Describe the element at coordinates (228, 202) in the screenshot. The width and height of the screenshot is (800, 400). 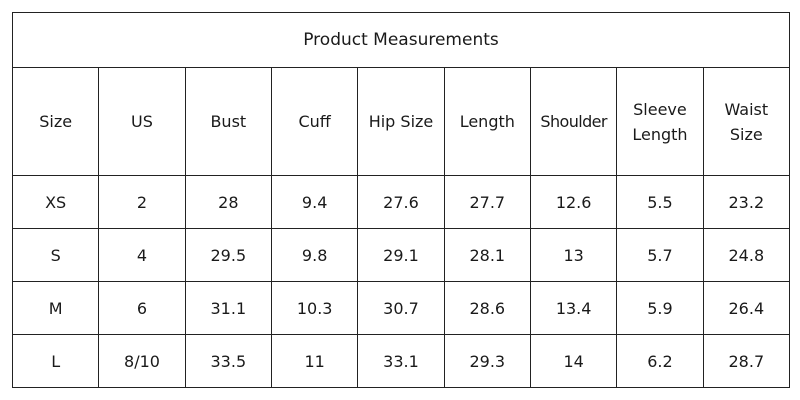
I see `table-cell: 28` at that location.